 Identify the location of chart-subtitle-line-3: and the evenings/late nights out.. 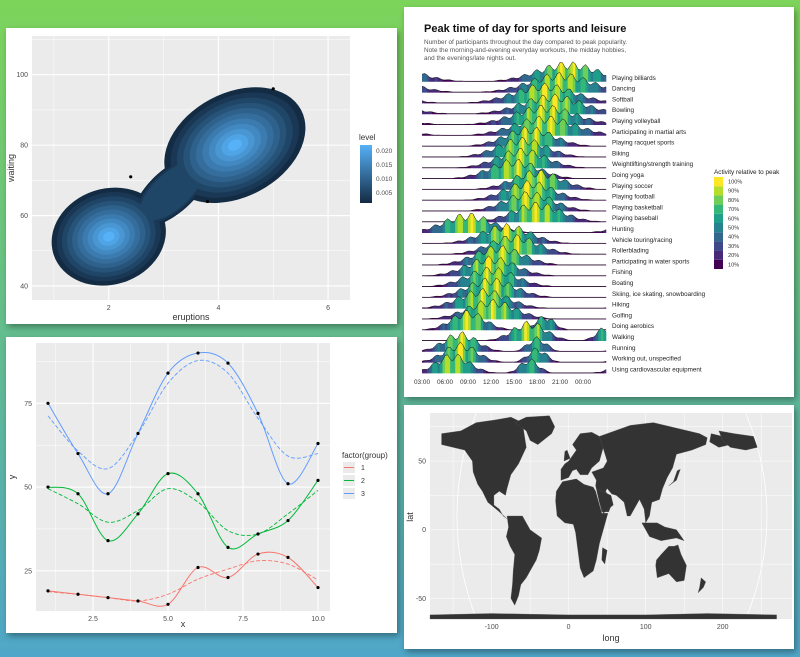
(470, 58).